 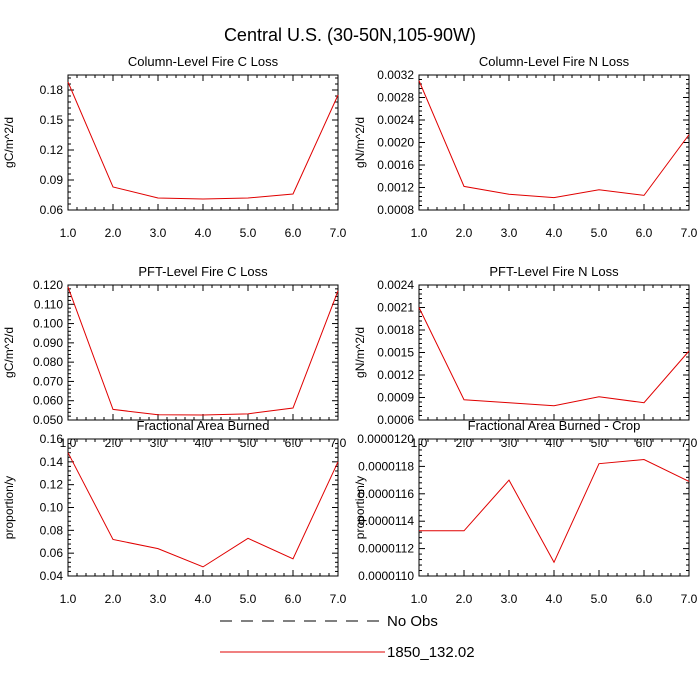 What do you see at coordinates (554, 61) in the screenshot?
I see `panel-title: Column-Level Fire N Loss` at bounding box center [554, 61].